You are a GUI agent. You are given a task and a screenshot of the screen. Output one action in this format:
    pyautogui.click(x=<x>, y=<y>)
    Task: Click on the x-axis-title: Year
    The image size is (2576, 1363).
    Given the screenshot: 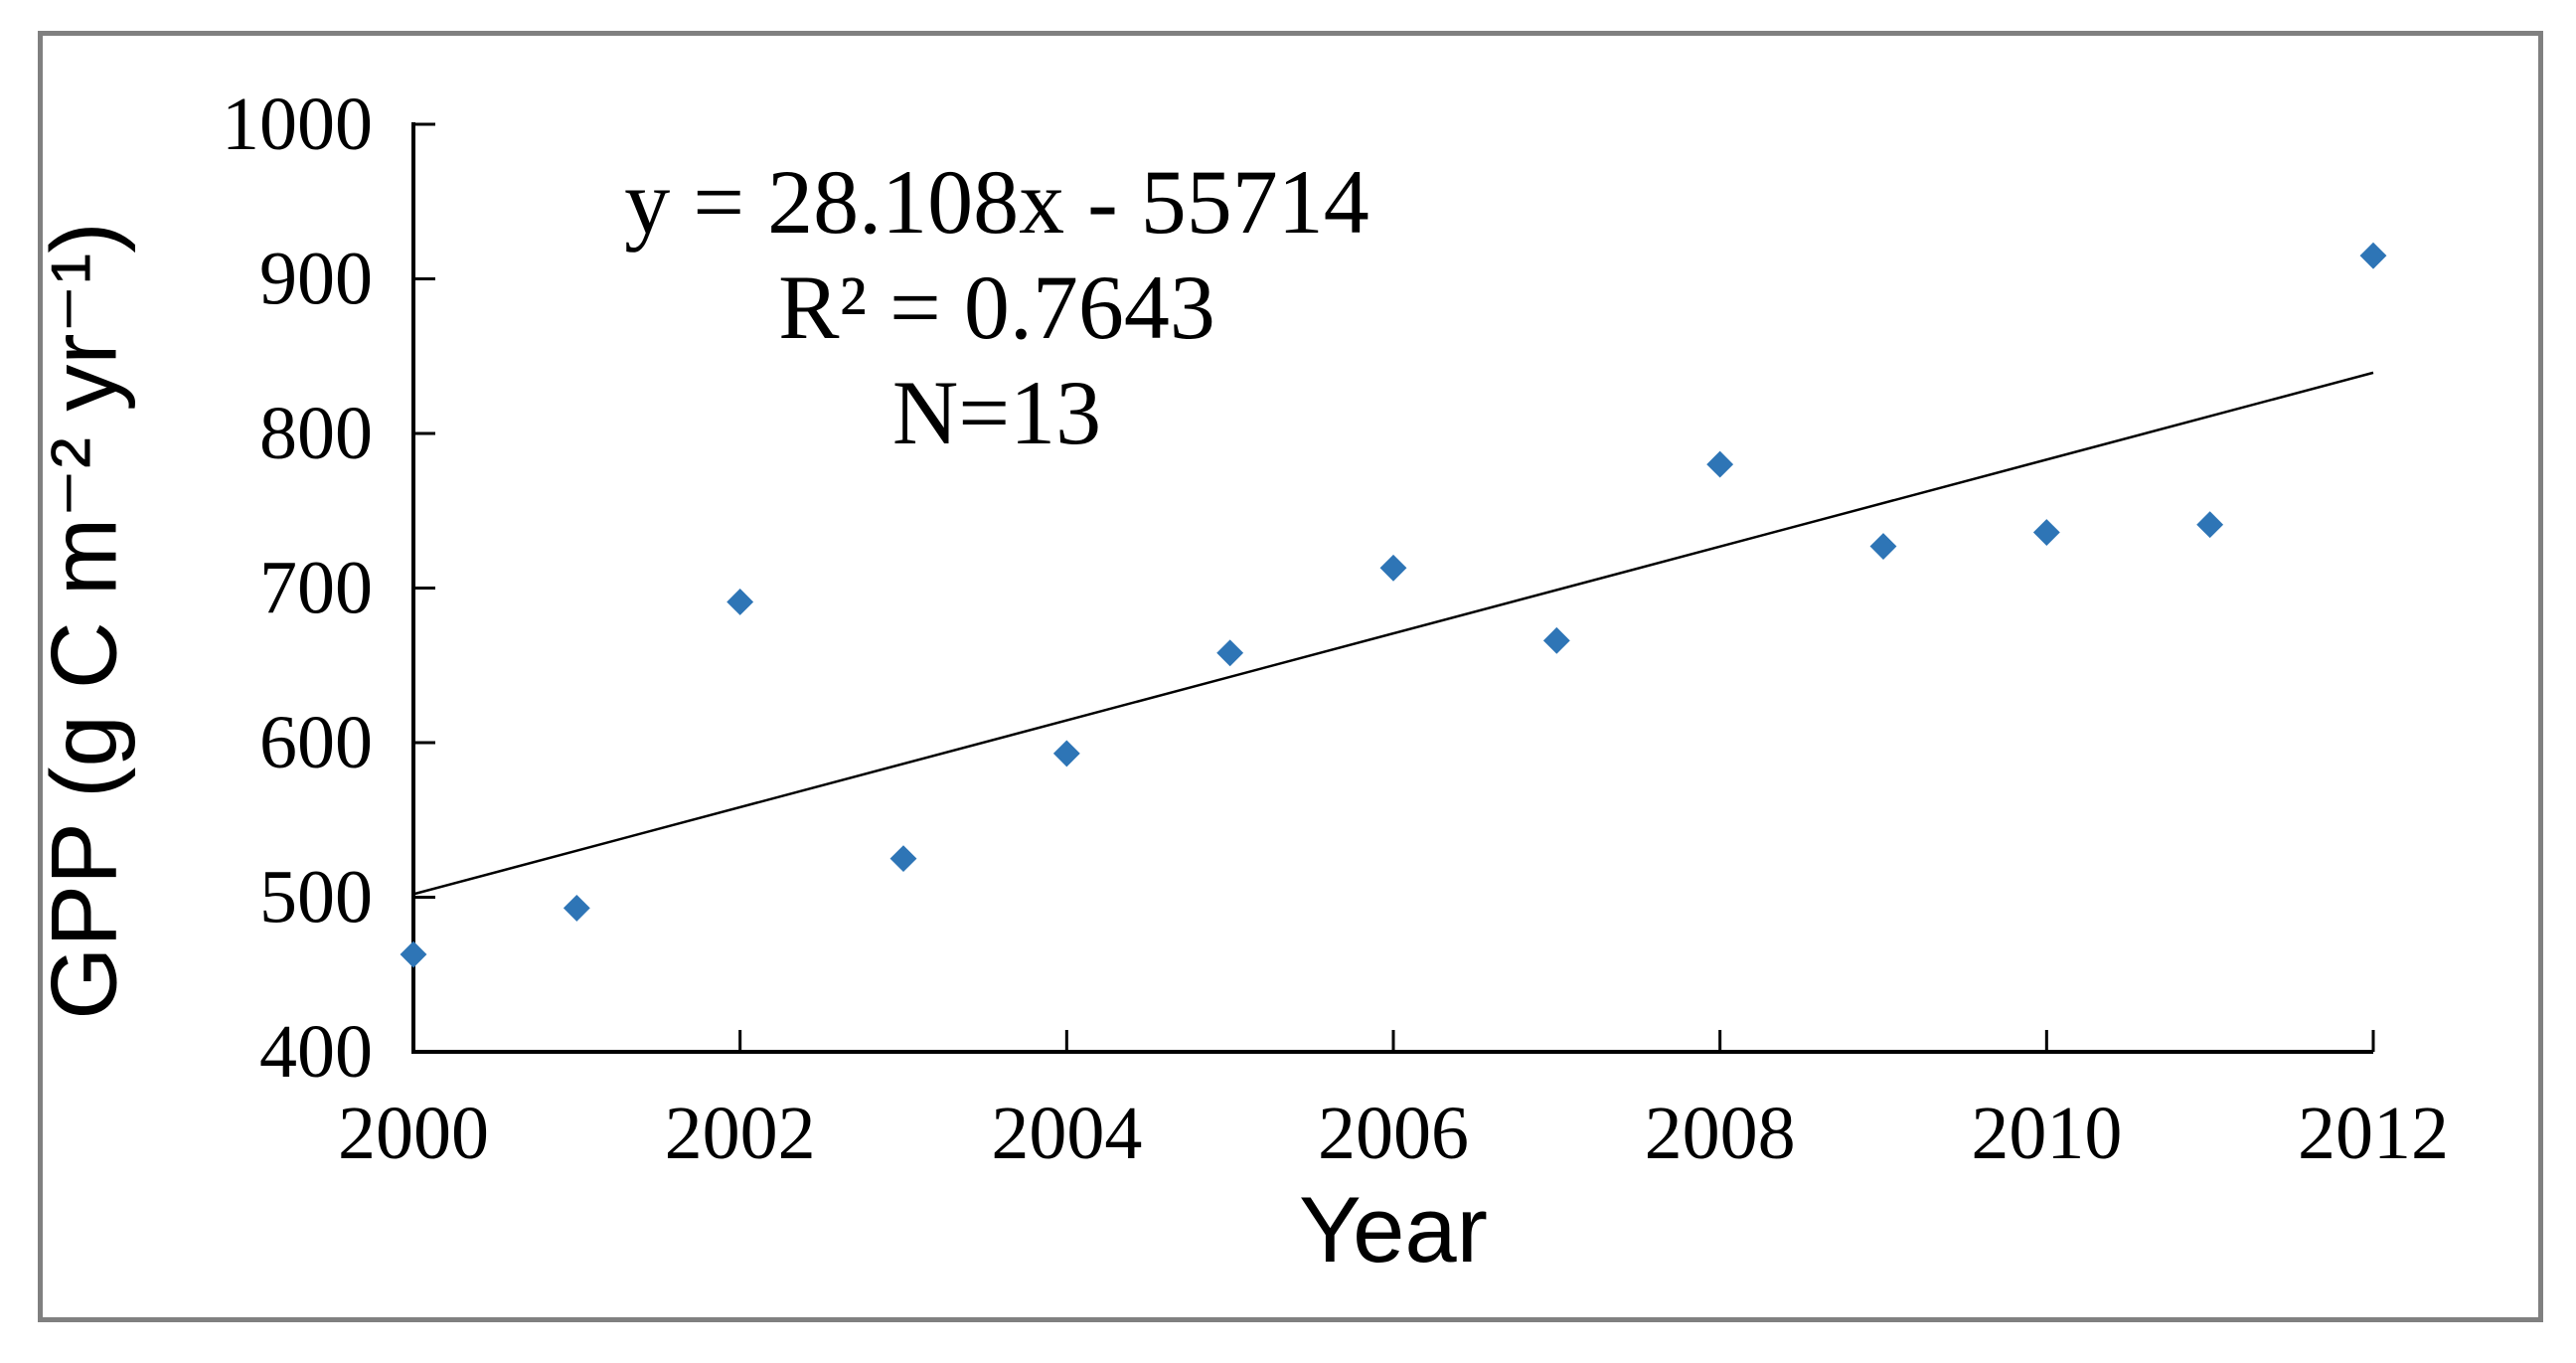 What is the action you would take?
    pyautogui.click(x=1393, y=1229)
    